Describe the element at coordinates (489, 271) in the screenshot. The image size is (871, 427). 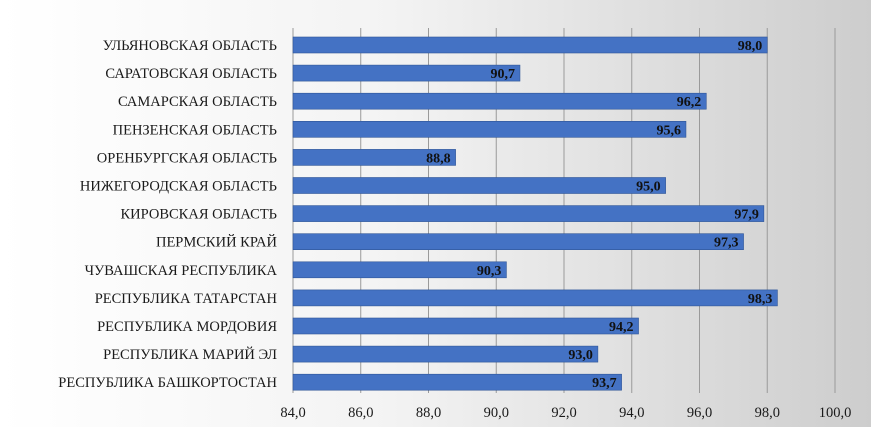
I see `data-label: 90,3` at that location.